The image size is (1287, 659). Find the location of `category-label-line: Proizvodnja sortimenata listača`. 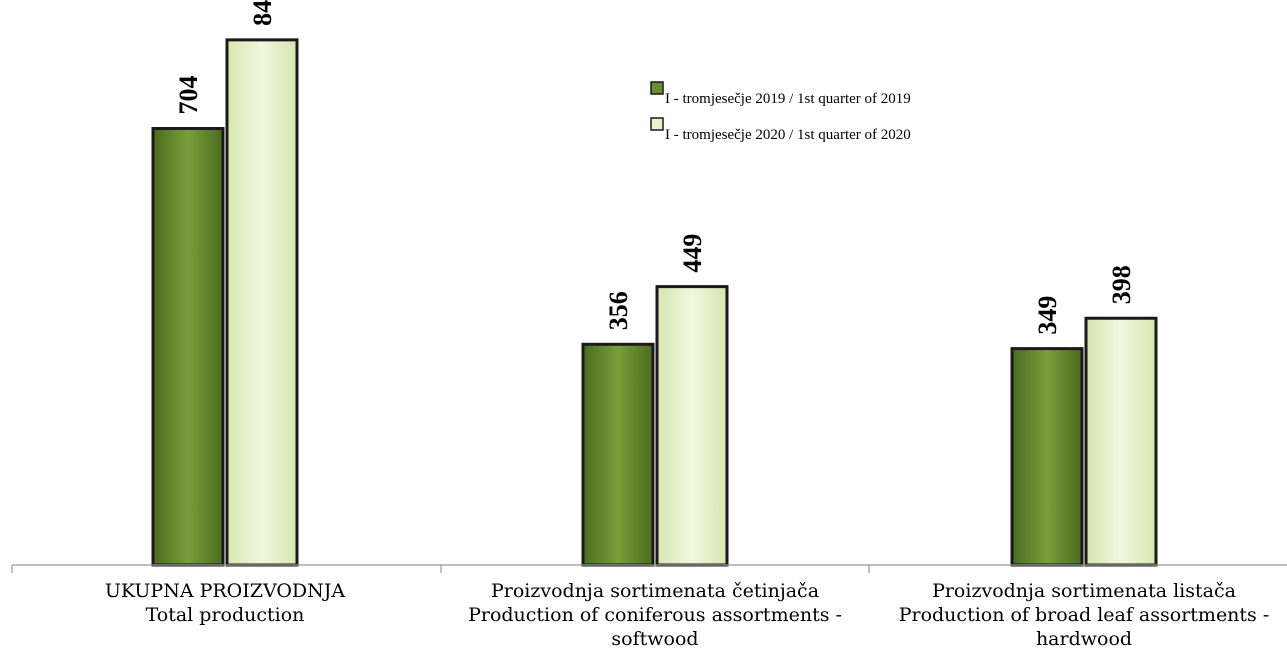

category-label-line: Proizvodnja sortimenata listača is located at coordinates (1084, 591).